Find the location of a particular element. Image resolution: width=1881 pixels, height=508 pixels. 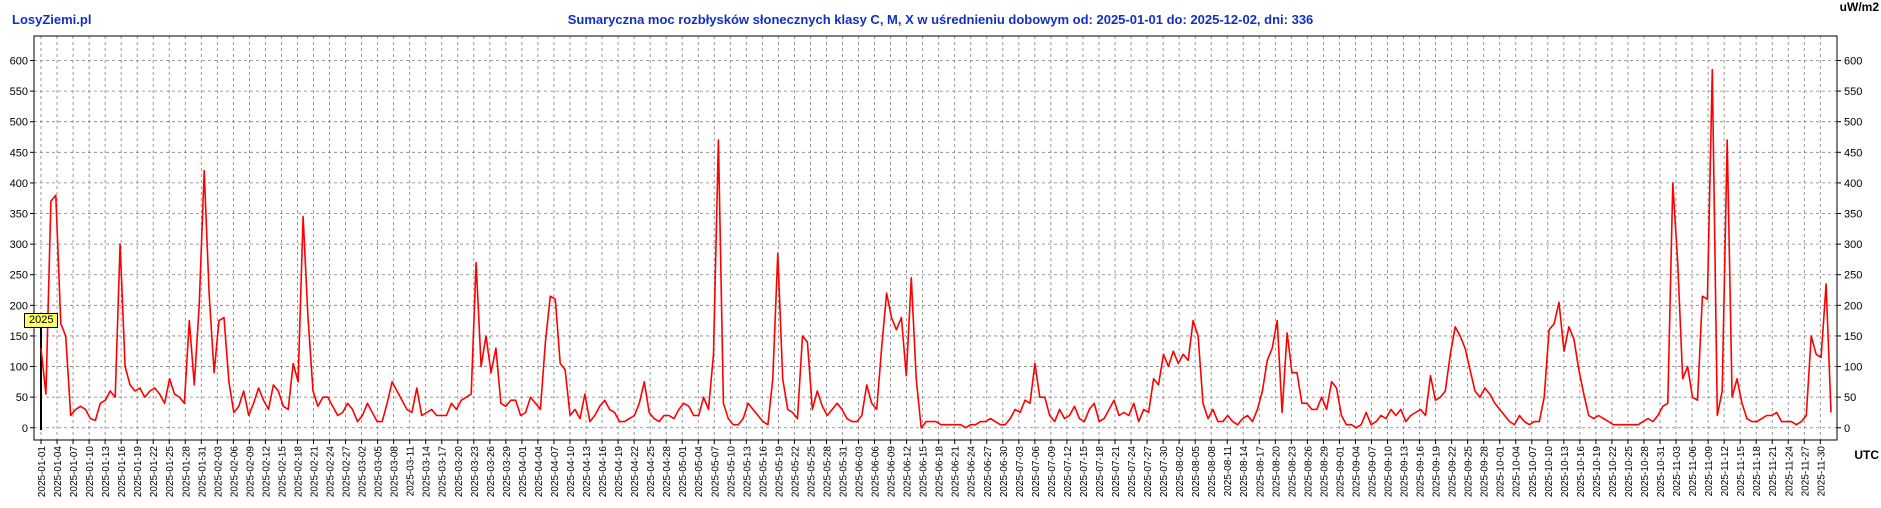

x-tick-label: 2025-10-25 is located at coordinates (1629, 472).